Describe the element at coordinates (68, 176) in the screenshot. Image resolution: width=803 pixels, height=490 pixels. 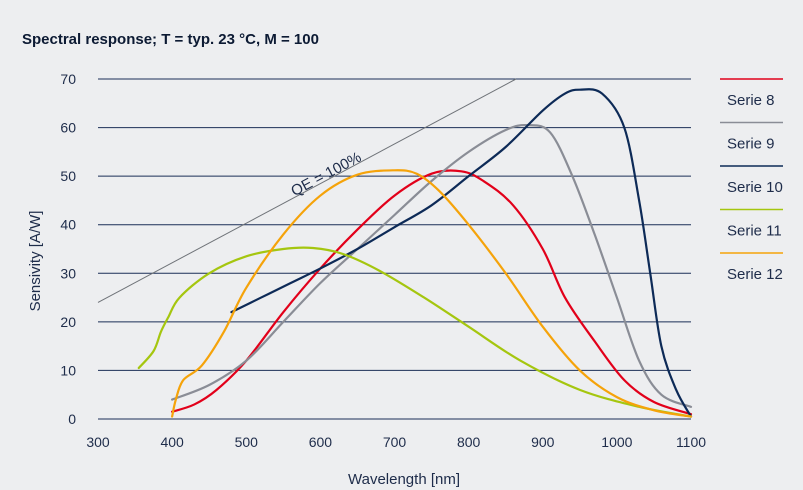
I see `y-tick-label-50: 50` at that location.